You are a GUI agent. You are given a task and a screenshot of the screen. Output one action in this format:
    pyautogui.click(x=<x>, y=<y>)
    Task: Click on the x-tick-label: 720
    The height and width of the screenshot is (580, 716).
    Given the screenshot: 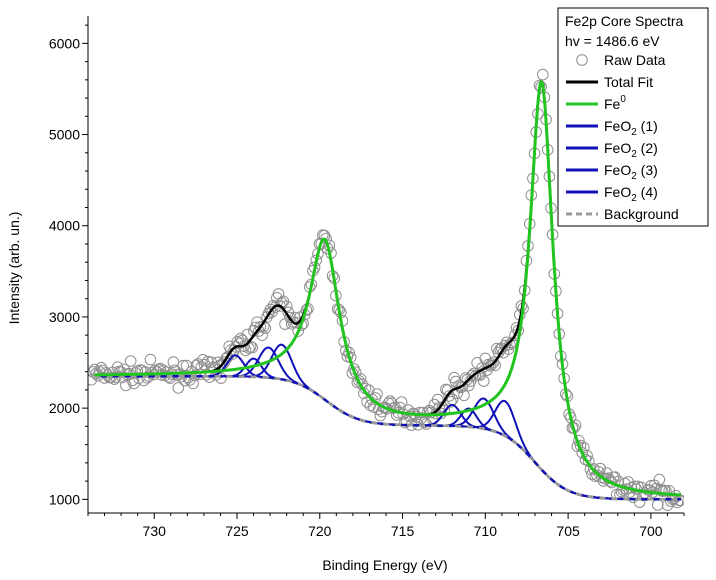 What is the action you would take?
    pyautogui.click(x=320, y=531)
    